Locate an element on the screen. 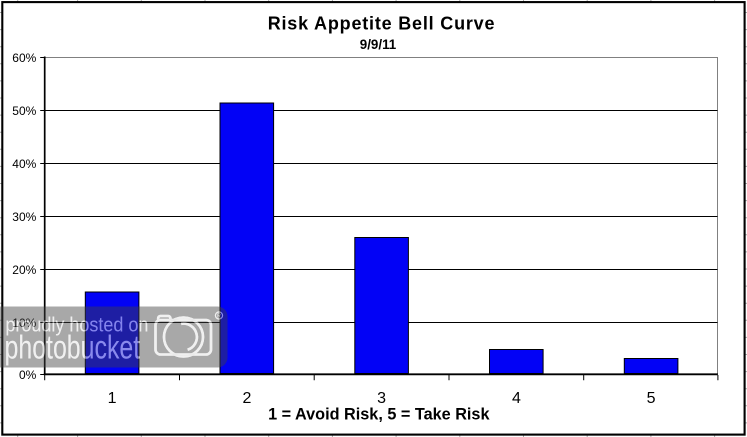  svg-text: 0% is located at coordinates (28, 375).